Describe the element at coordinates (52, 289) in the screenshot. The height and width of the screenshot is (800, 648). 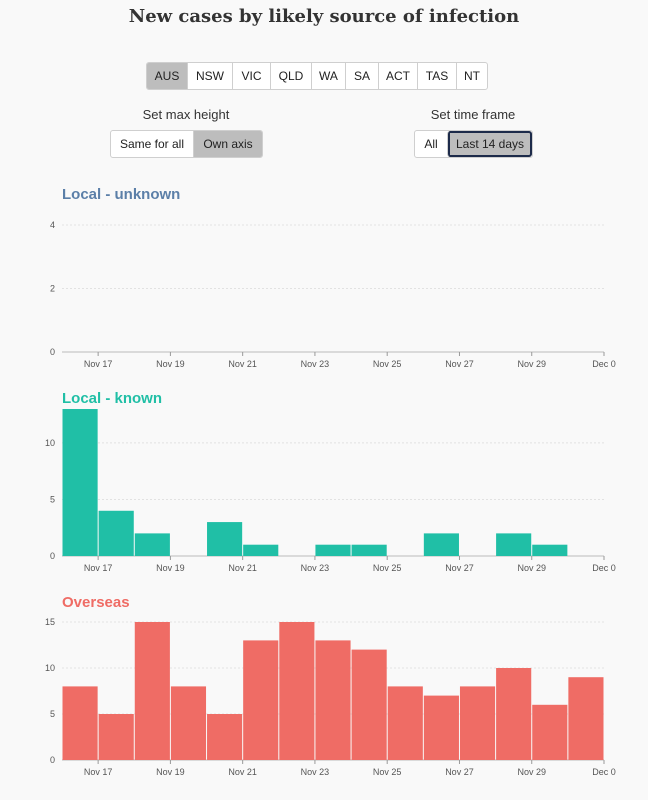
I see `y-tick-label: 2` at that location.